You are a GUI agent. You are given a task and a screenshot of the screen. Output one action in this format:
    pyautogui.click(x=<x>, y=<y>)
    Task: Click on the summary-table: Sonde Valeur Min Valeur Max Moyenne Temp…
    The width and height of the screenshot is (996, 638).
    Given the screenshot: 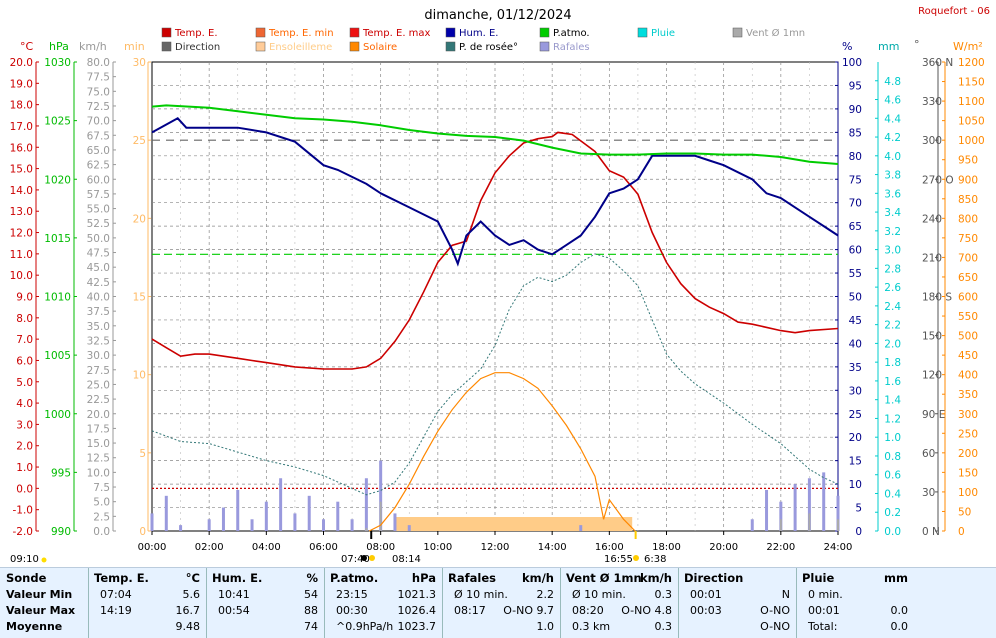 What is the action you would take?
    pyautogui.click(x=498, y=602)
    